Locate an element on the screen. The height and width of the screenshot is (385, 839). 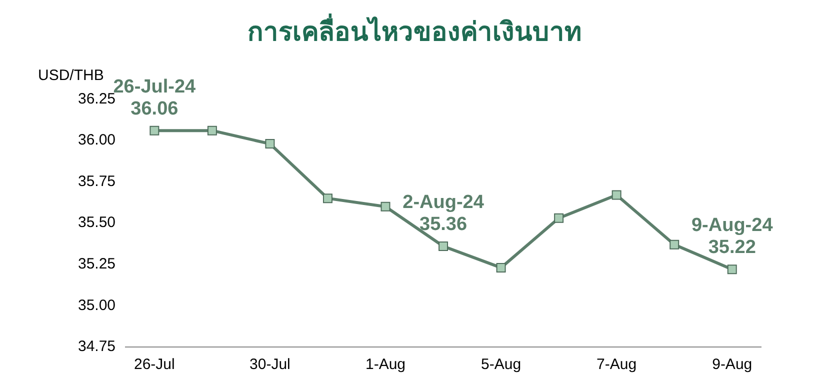
annotation: 2-Aug-24 35.36 is located at coordinates (443, 213).